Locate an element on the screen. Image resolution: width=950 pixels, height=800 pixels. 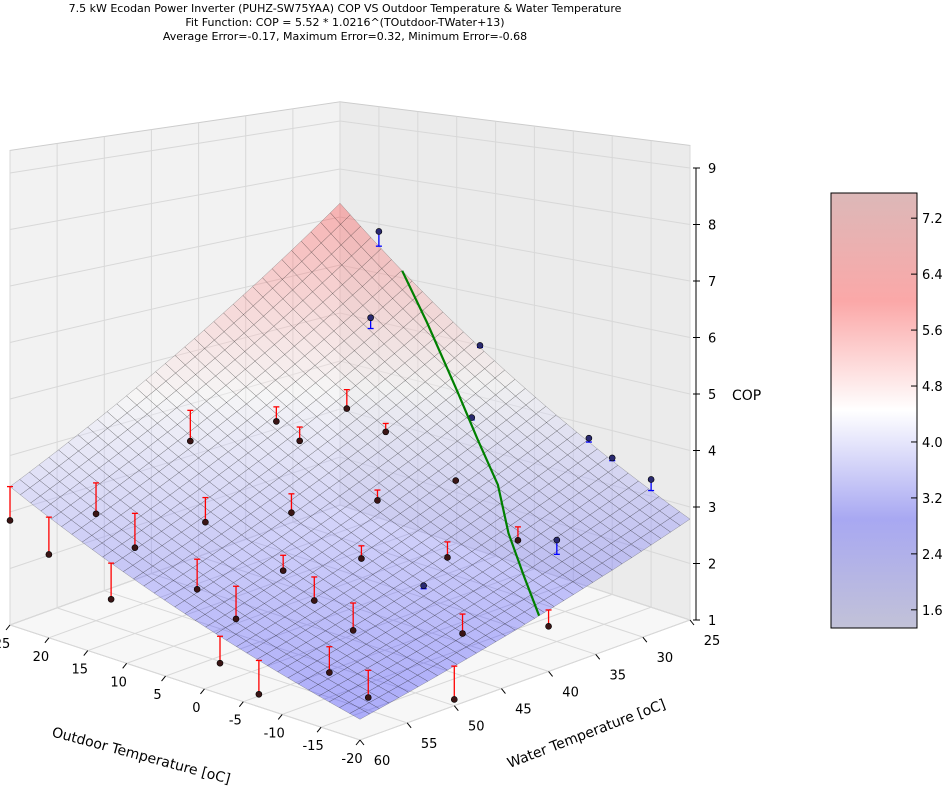
x-tick-label: 5 is located at coordinates (157, 695).